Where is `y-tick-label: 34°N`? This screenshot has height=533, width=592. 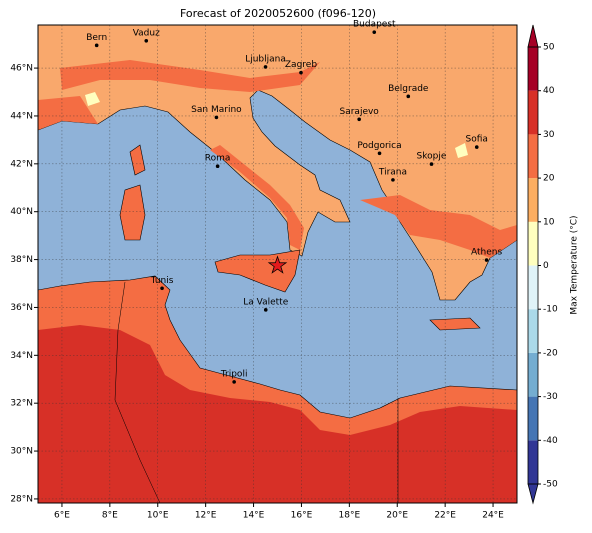 y-tick-label: 34°N is located at coordinates (21, 356).